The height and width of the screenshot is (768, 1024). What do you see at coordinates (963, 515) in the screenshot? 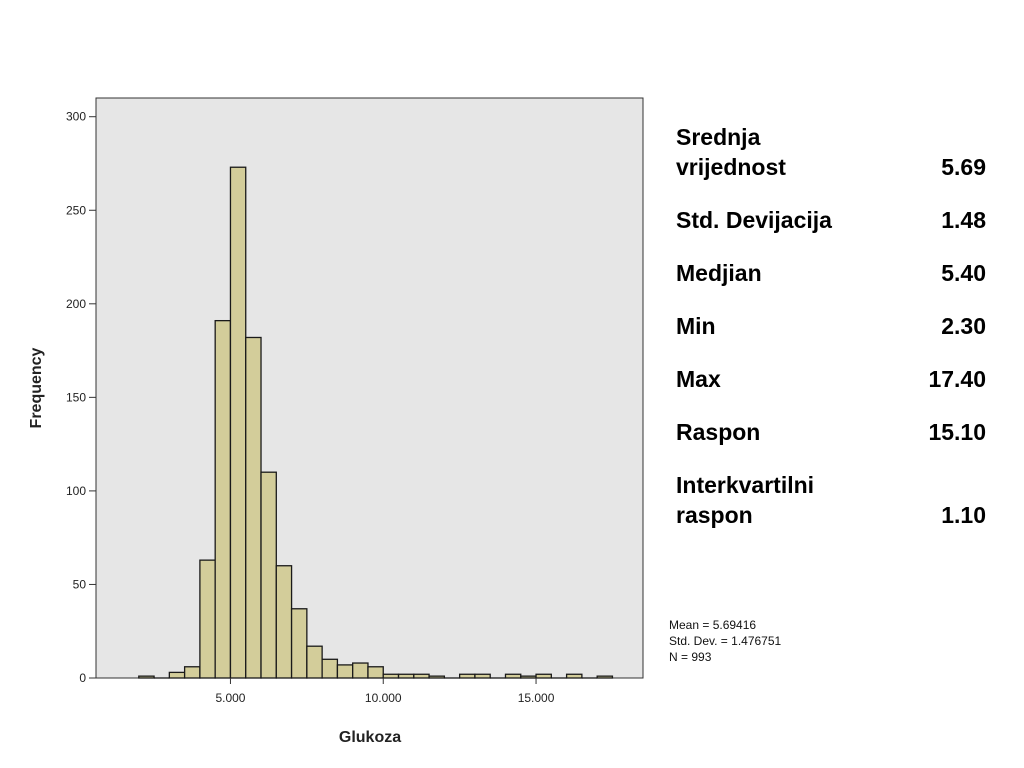
I see `stat-value: 1.10` at bounding box center [963, 515].